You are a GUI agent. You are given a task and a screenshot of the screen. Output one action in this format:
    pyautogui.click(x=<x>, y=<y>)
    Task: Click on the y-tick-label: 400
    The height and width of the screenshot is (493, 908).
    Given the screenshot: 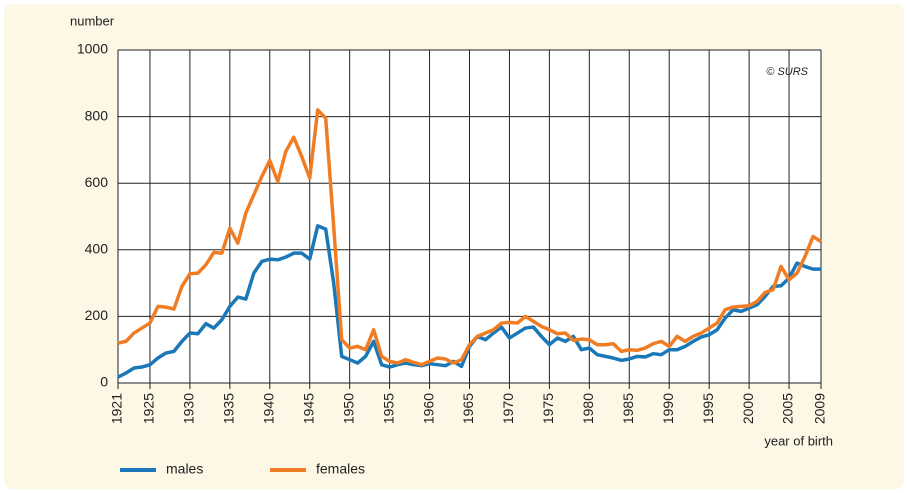 What is the action you would take?
    pyautogui.click(x=97, y=249)
    